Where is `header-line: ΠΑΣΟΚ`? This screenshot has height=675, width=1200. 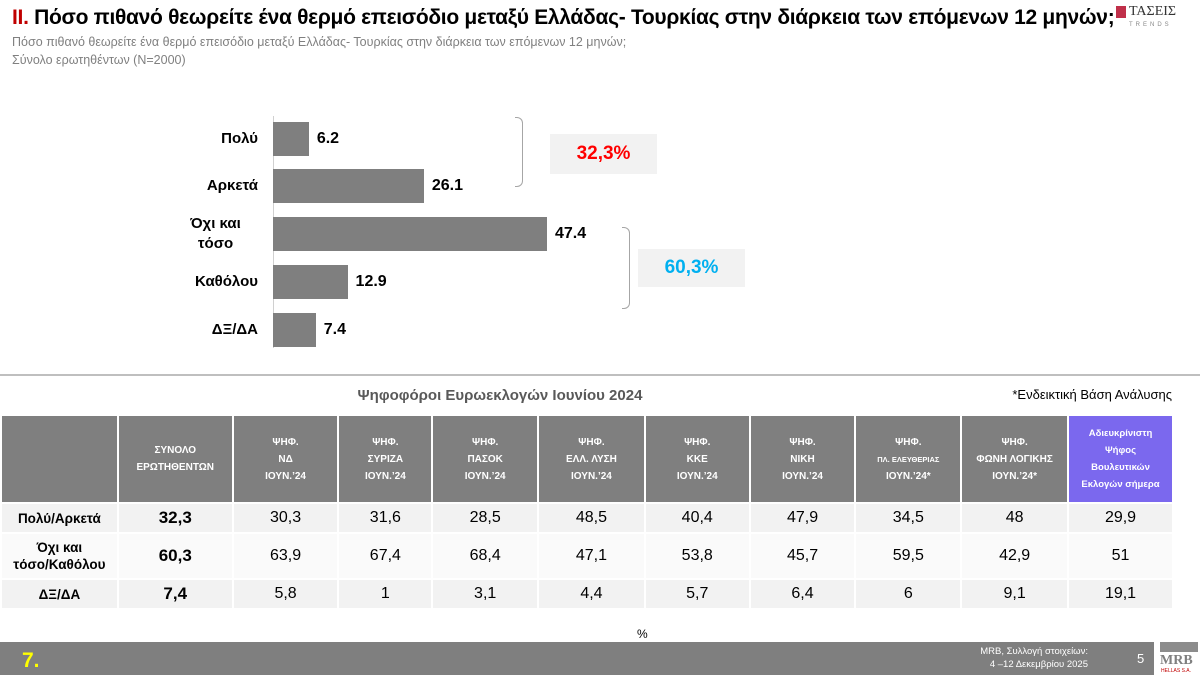
header-line: ΠΑΣΟΚ is located at coordinates (485, 459).